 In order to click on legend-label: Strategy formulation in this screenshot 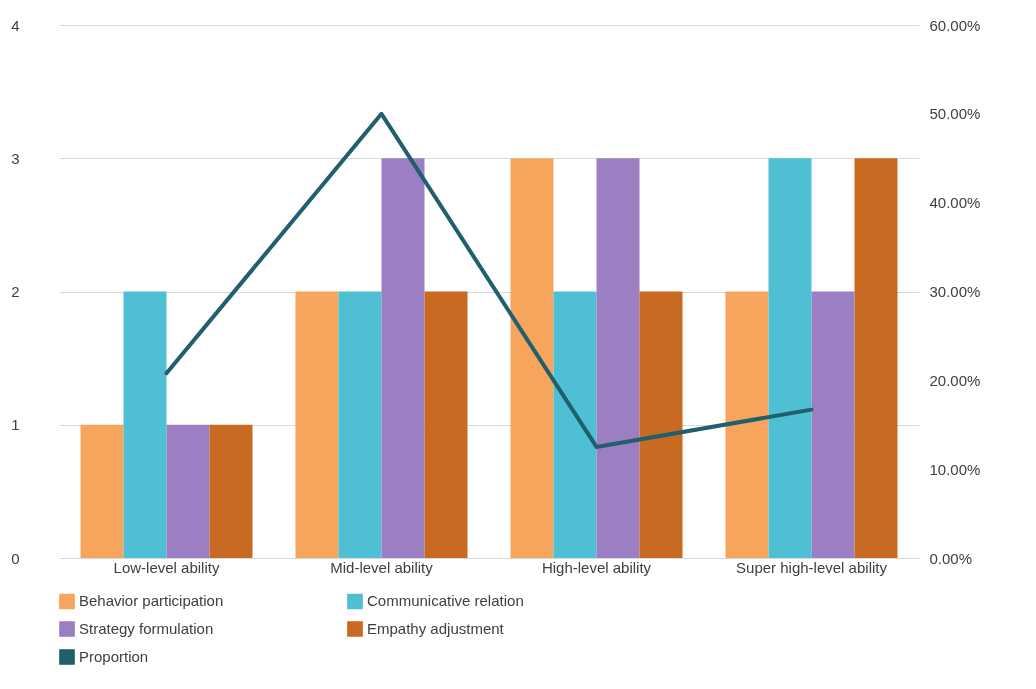, I will do `click(146, 628)`.